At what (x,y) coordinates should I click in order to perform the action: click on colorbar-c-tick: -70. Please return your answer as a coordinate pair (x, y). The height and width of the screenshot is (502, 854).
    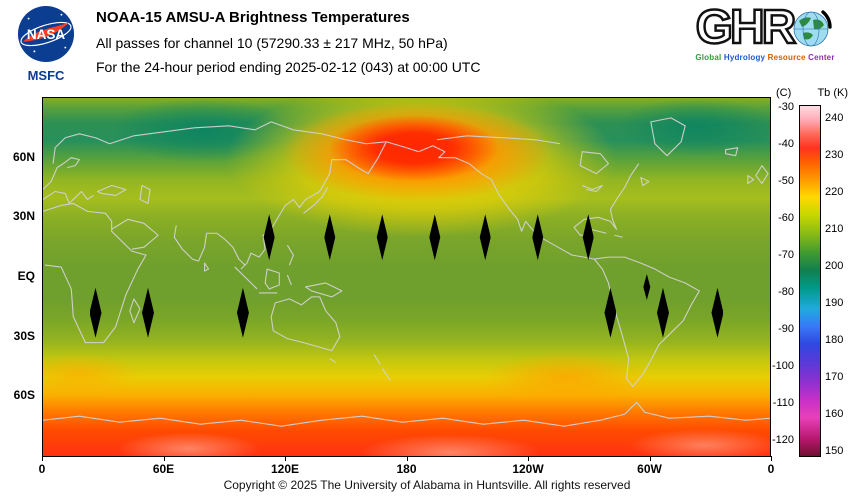
    Looking at the image, I should click on (786, 254).